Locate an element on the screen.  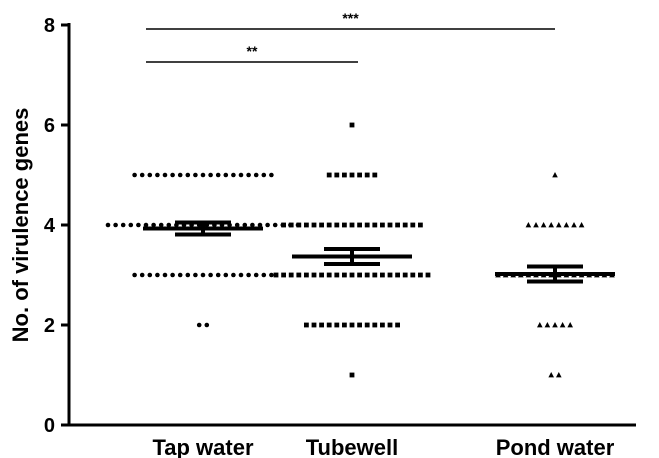
y-ticks: 0 2 4 6 8 is located at coordinates (56, 226).